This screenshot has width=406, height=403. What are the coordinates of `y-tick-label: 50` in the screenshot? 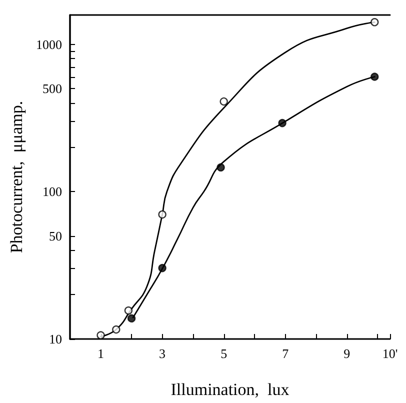 It's located at (55, 236).